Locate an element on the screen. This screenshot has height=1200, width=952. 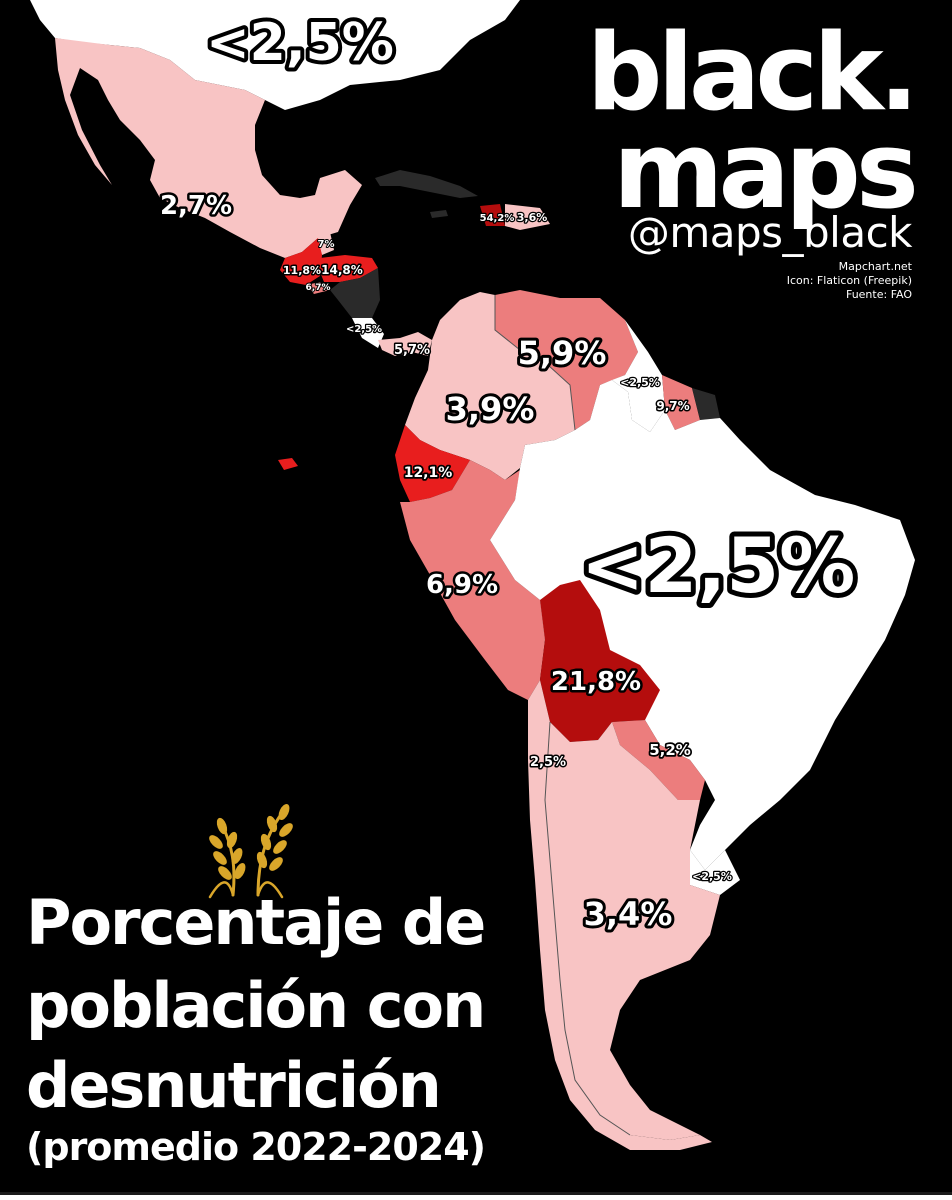
region-jamaica is located at coordinates (439, 214).